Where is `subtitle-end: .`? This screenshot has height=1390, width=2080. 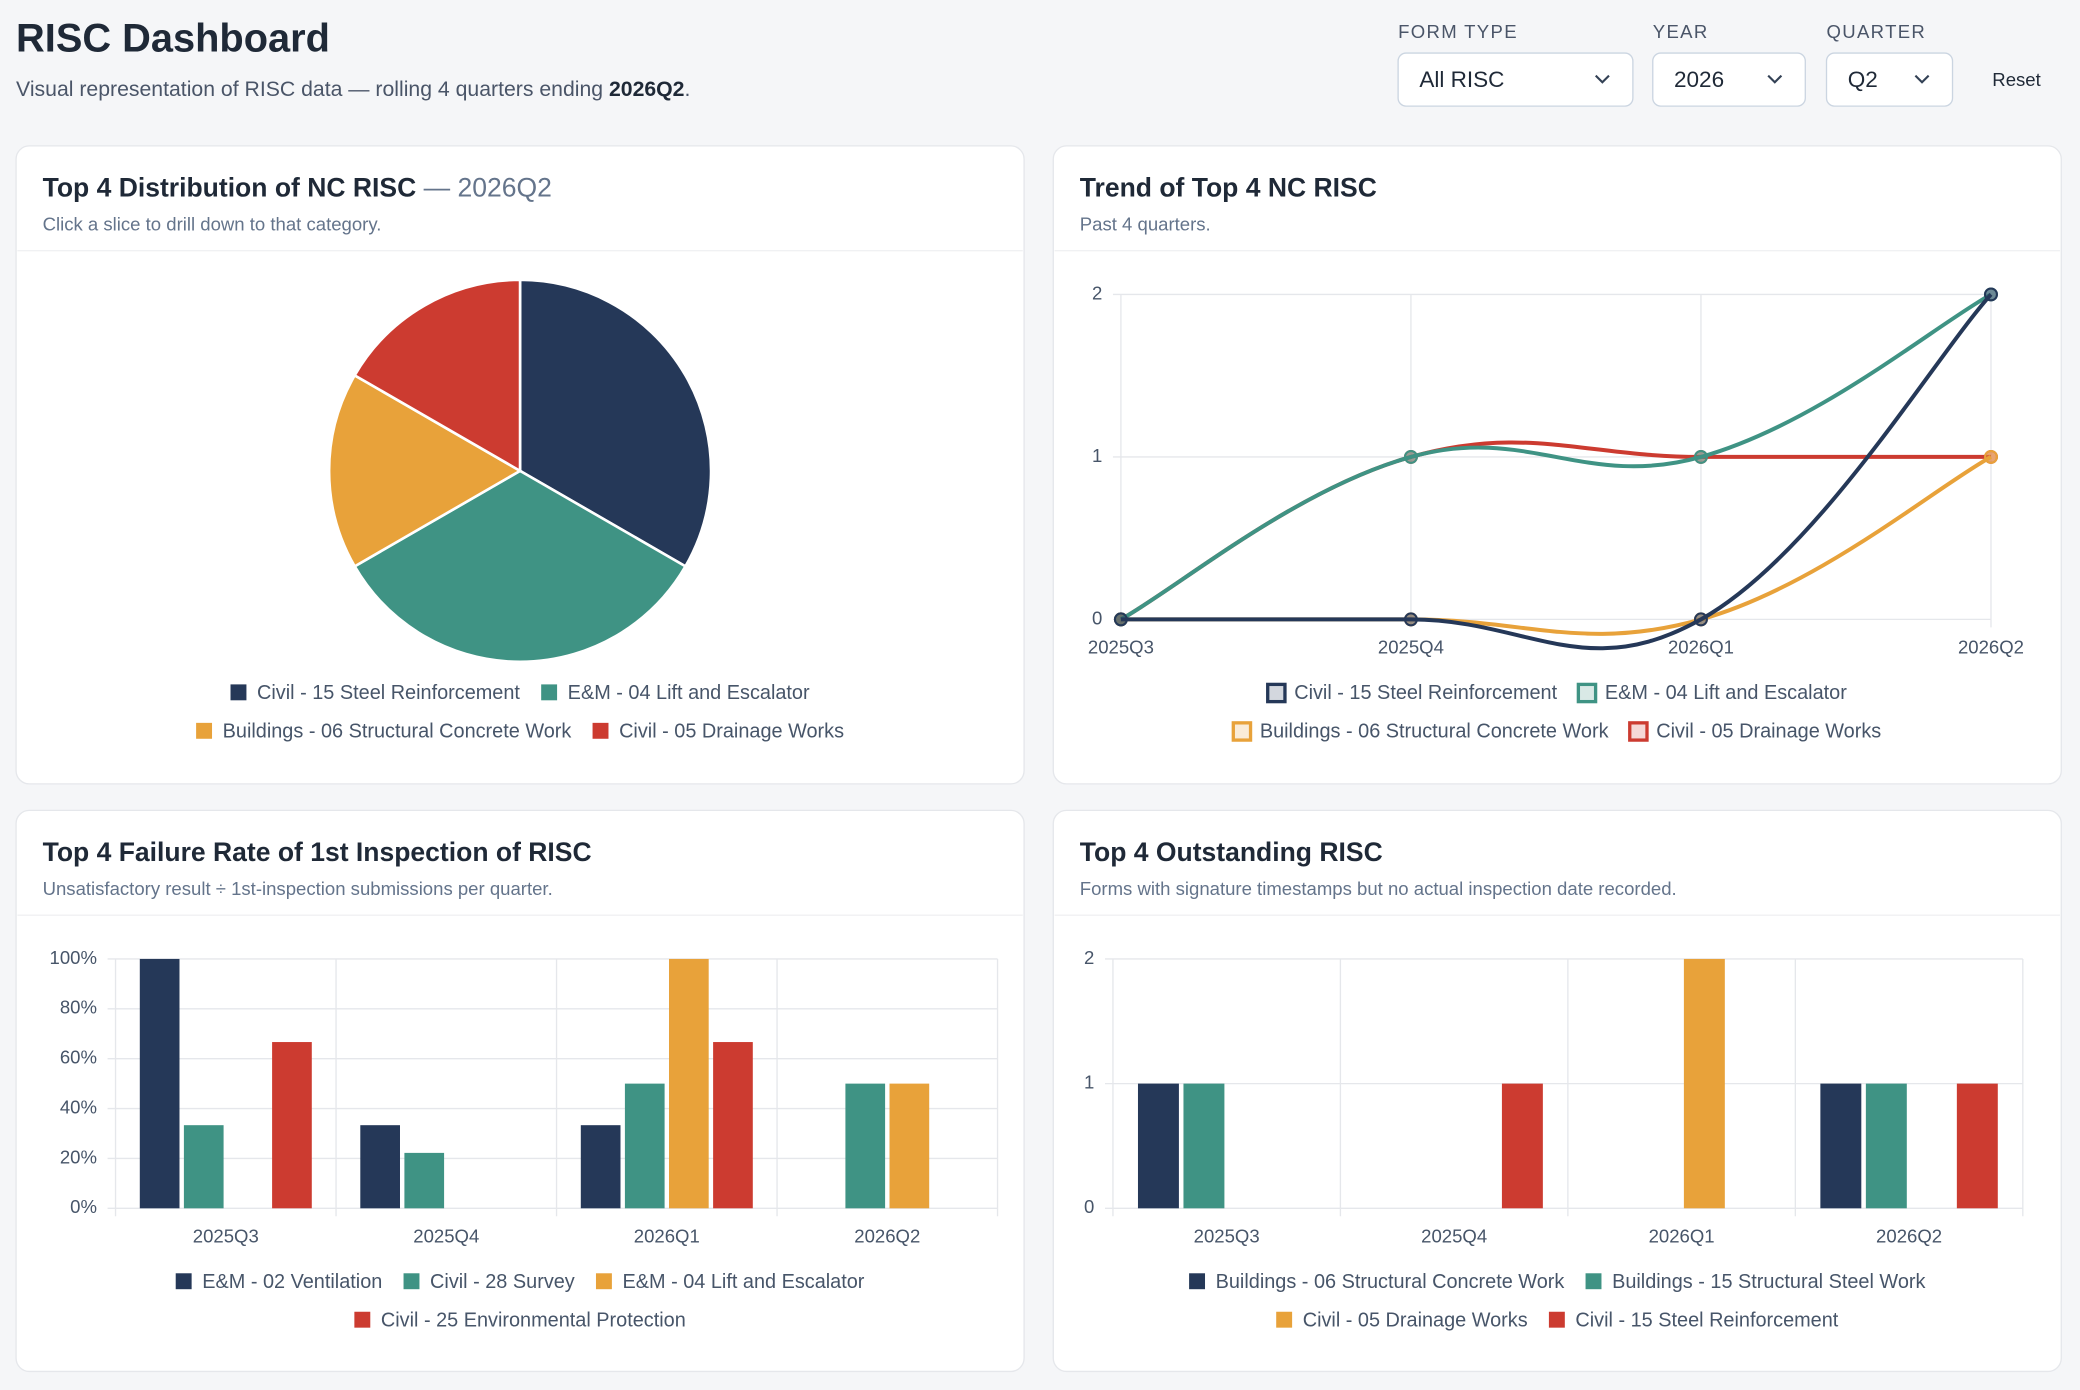
subtitle-end: . is located at coordinates (687, 89).